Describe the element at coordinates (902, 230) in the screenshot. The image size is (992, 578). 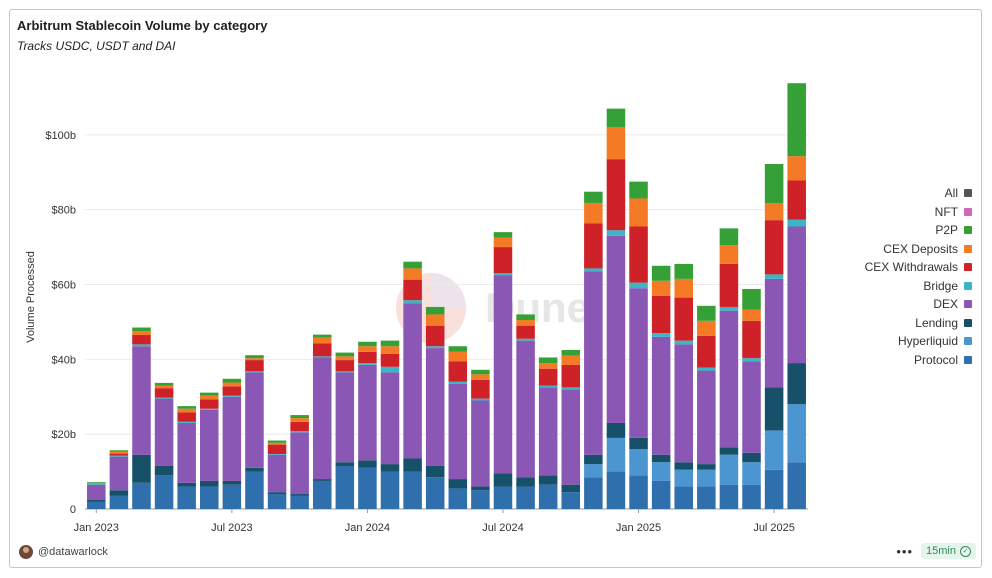
I see `legend-item: P2P` at that location.